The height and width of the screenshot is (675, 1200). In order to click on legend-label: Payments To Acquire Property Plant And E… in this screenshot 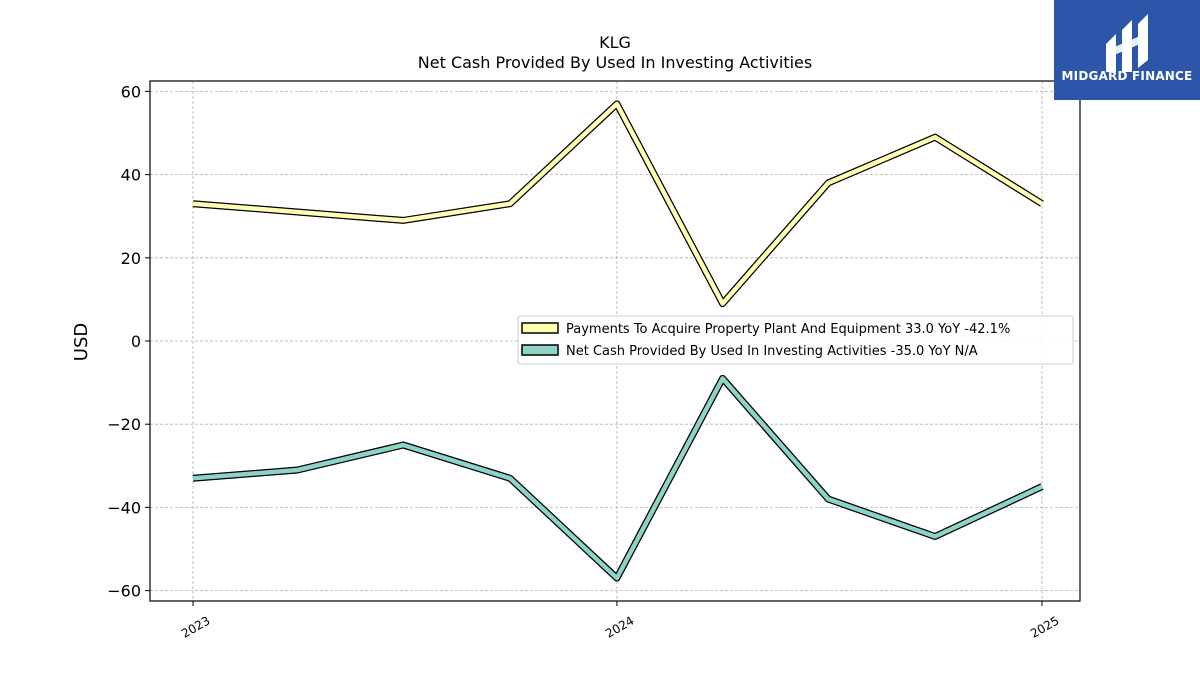, I will do `click(788, 329)`.